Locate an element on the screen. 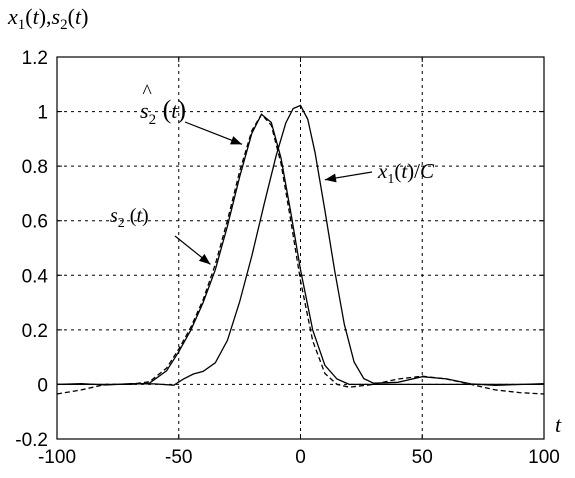 The image size is (575, 478). y-tick-label: 0 is located at coordinates (42, 385).